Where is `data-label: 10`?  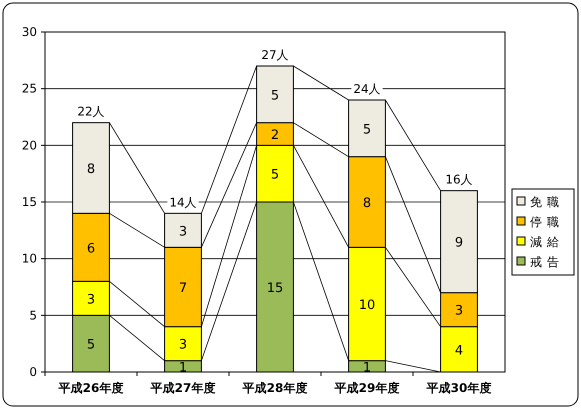 data-label: 10 is located at coordinates (367, 305).